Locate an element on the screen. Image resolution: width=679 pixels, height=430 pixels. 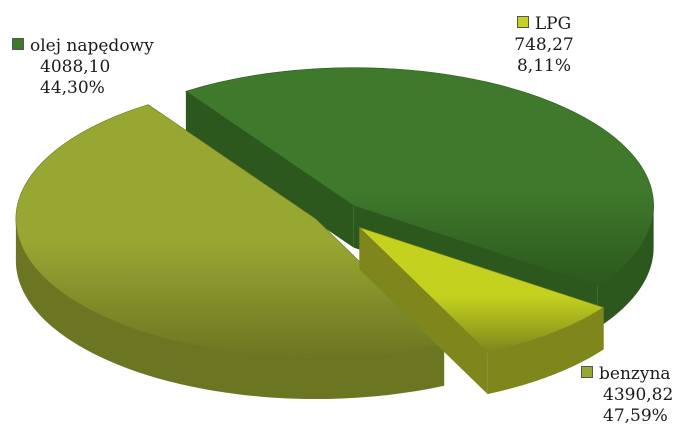
slice-name-benzyna: benzyna is located at coordinates (635, 374).